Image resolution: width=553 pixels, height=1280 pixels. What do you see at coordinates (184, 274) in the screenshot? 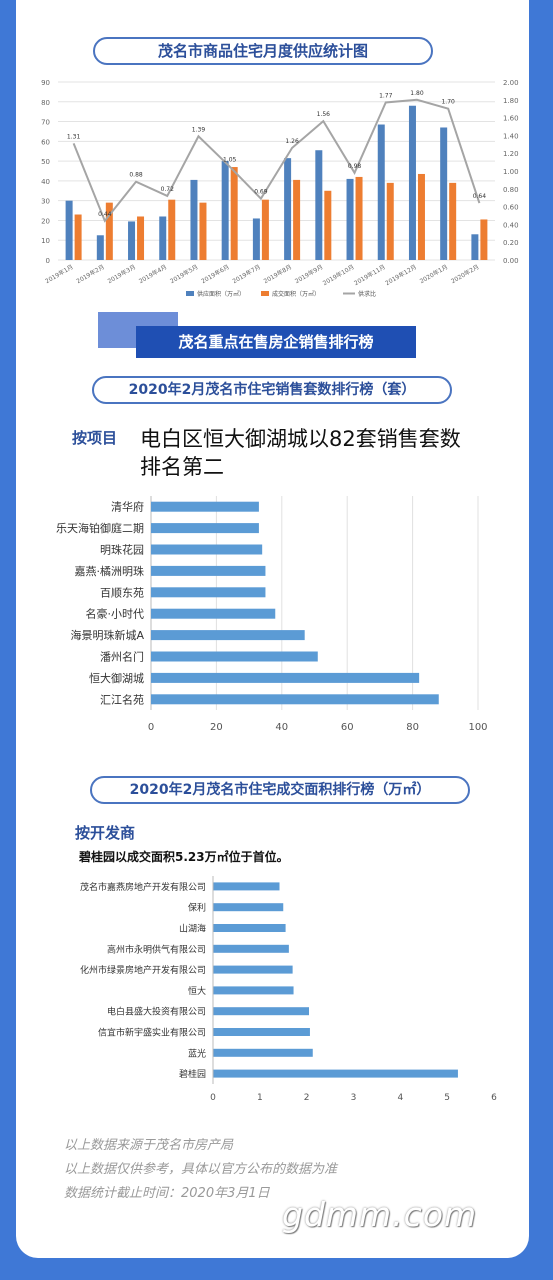
I see `chart1-x-tick: 2019年5月` at bounding box center [184, 274].